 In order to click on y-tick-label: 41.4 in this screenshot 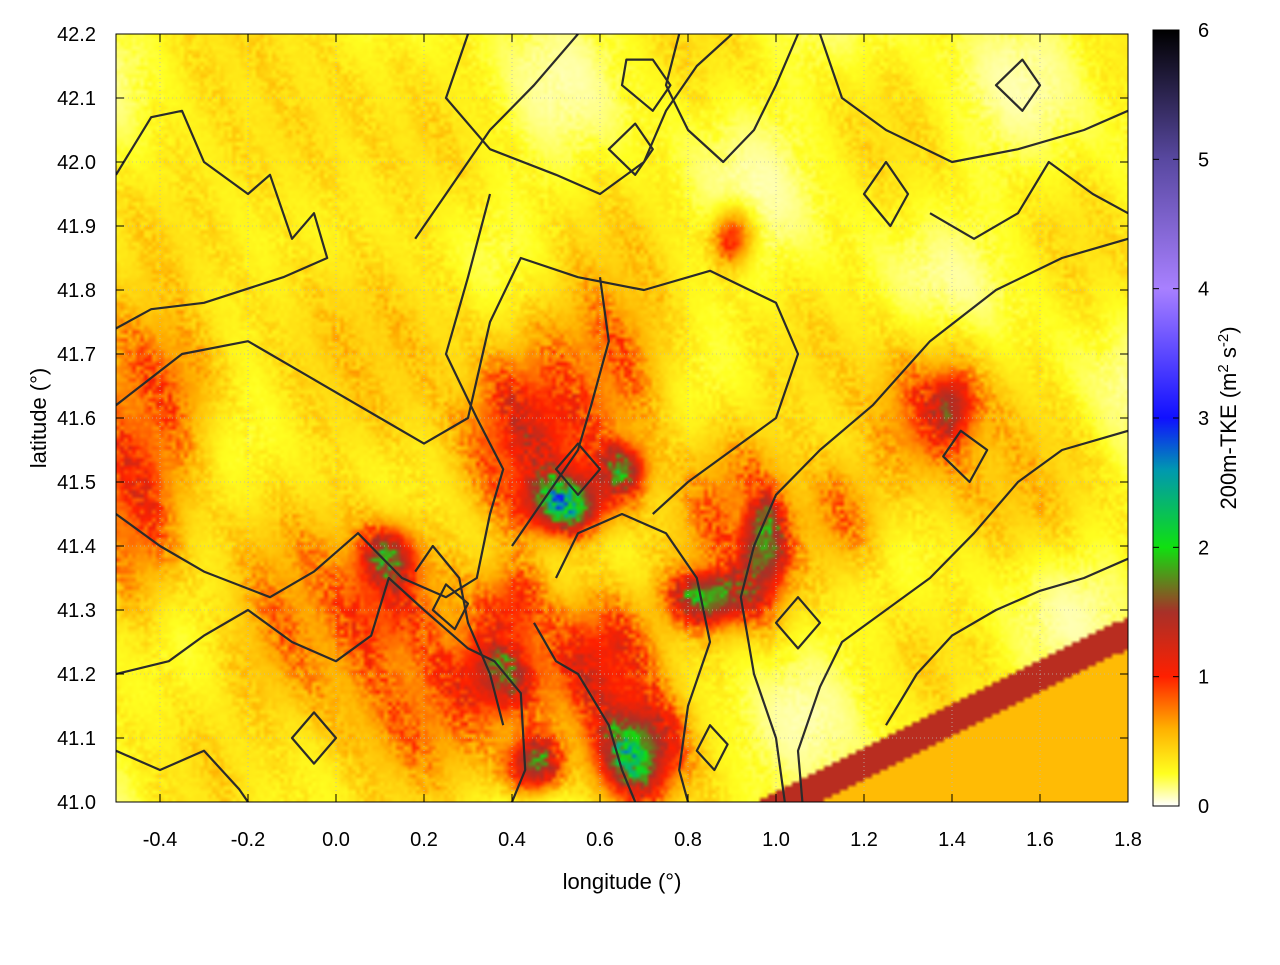, I will do `click(76, 547)`.